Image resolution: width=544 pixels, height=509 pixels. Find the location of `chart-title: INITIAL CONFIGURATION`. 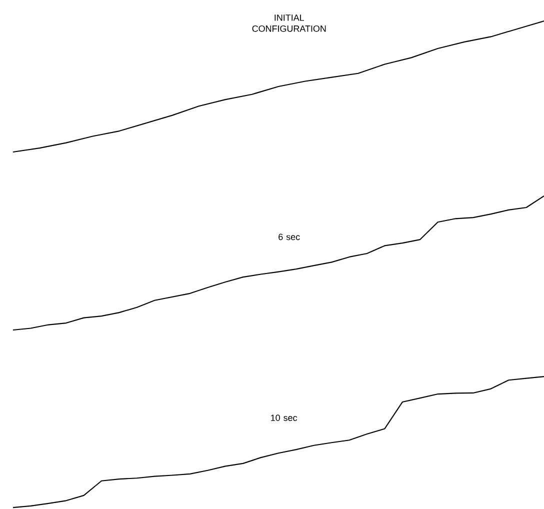

chart-title: INITIAL CONFIGURATION is located at coordinates (289, 23).